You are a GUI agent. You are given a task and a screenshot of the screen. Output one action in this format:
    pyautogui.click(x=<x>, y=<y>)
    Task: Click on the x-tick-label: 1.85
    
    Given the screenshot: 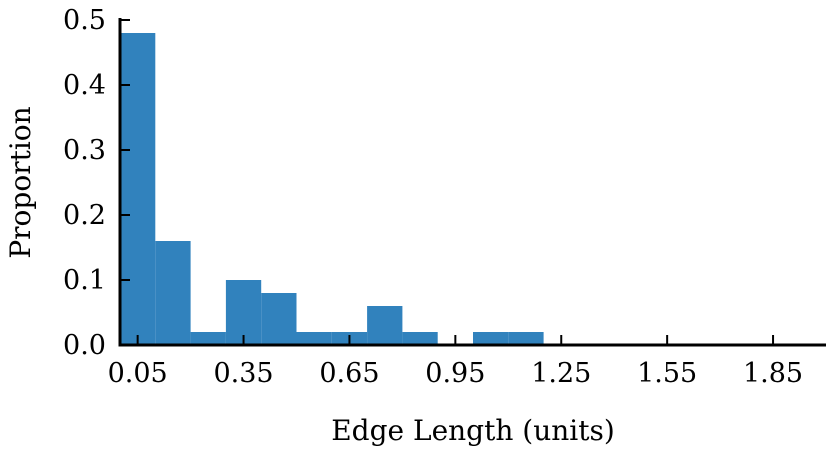 What is the action you would take?
    pyautogui.click(x=773, y=373)
    